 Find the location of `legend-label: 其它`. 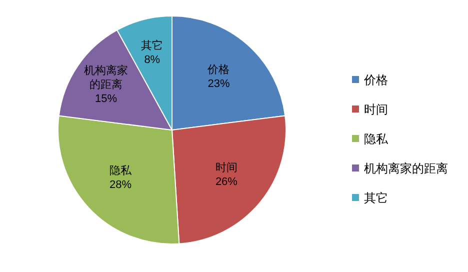

legend-label: 其它 is located at coordinates (376, 198).